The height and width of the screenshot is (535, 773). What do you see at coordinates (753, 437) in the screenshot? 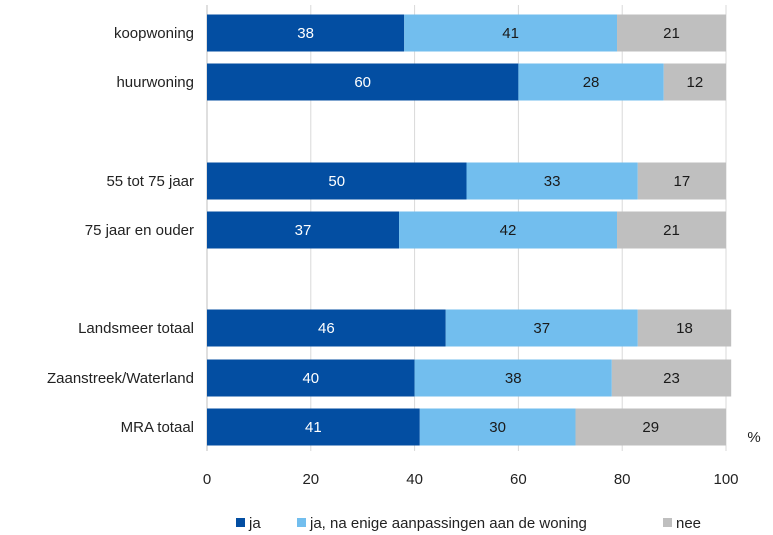
I see `x-axis-unit-label: %` at bounding box center [753, 437].